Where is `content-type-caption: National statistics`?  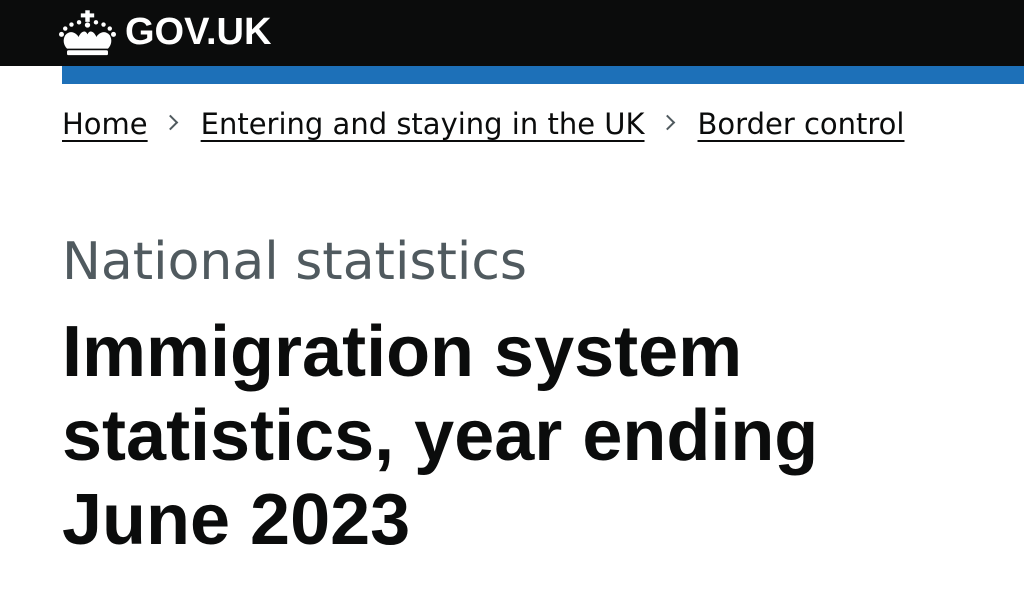
content-type-caption: National statistics is located at coordinates (295, 262).